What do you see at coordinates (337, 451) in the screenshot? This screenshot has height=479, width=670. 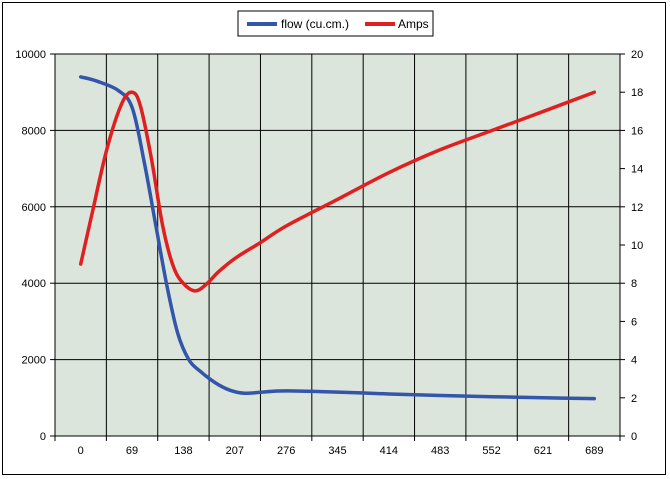 I see `x-tick-label: 345` at bounding box center [337, 451].